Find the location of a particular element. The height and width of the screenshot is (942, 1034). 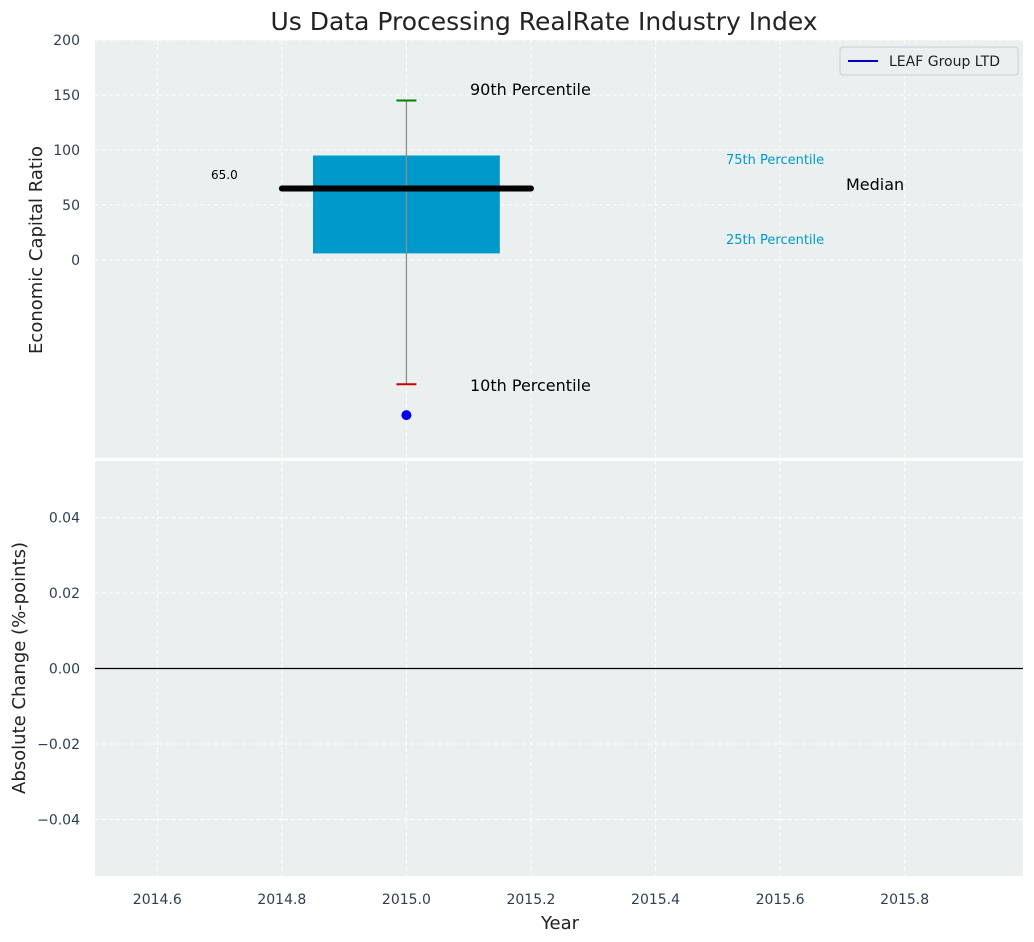

bottom-y-tick-labels: 0.04 0.02 0.00 −0.02 −0.04 is located at coordinates (58, 670).